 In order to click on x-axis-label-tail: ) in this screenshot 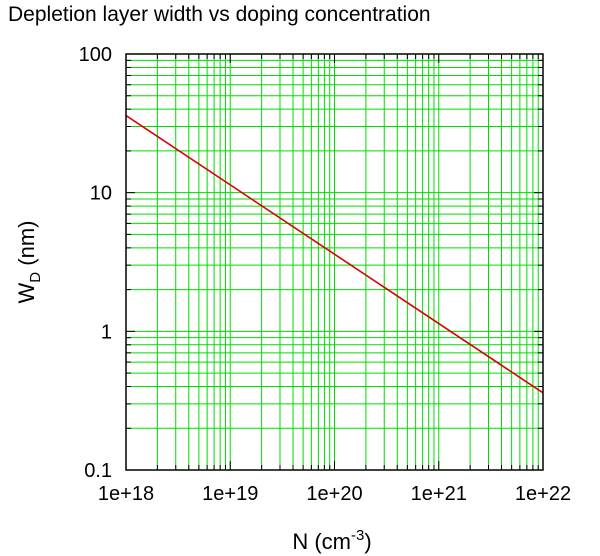, I will do `click(367, 541)`.